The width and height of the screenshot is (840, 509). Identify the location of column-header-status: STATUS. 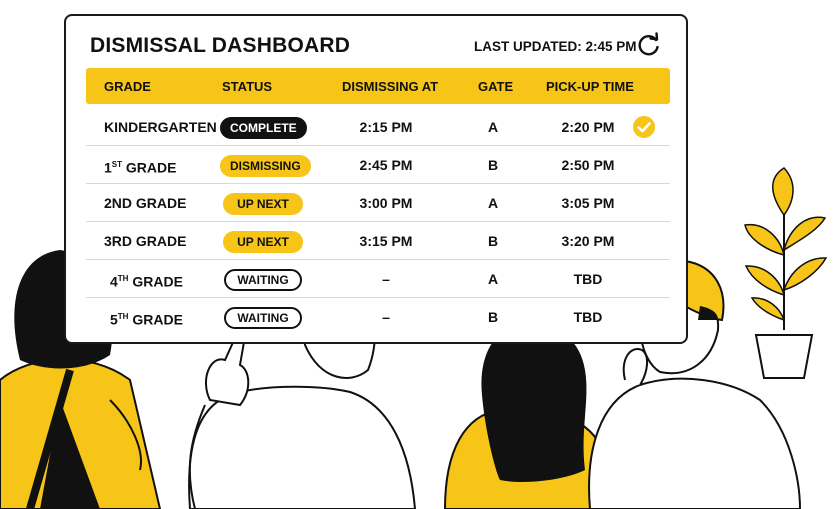
(247, 86).